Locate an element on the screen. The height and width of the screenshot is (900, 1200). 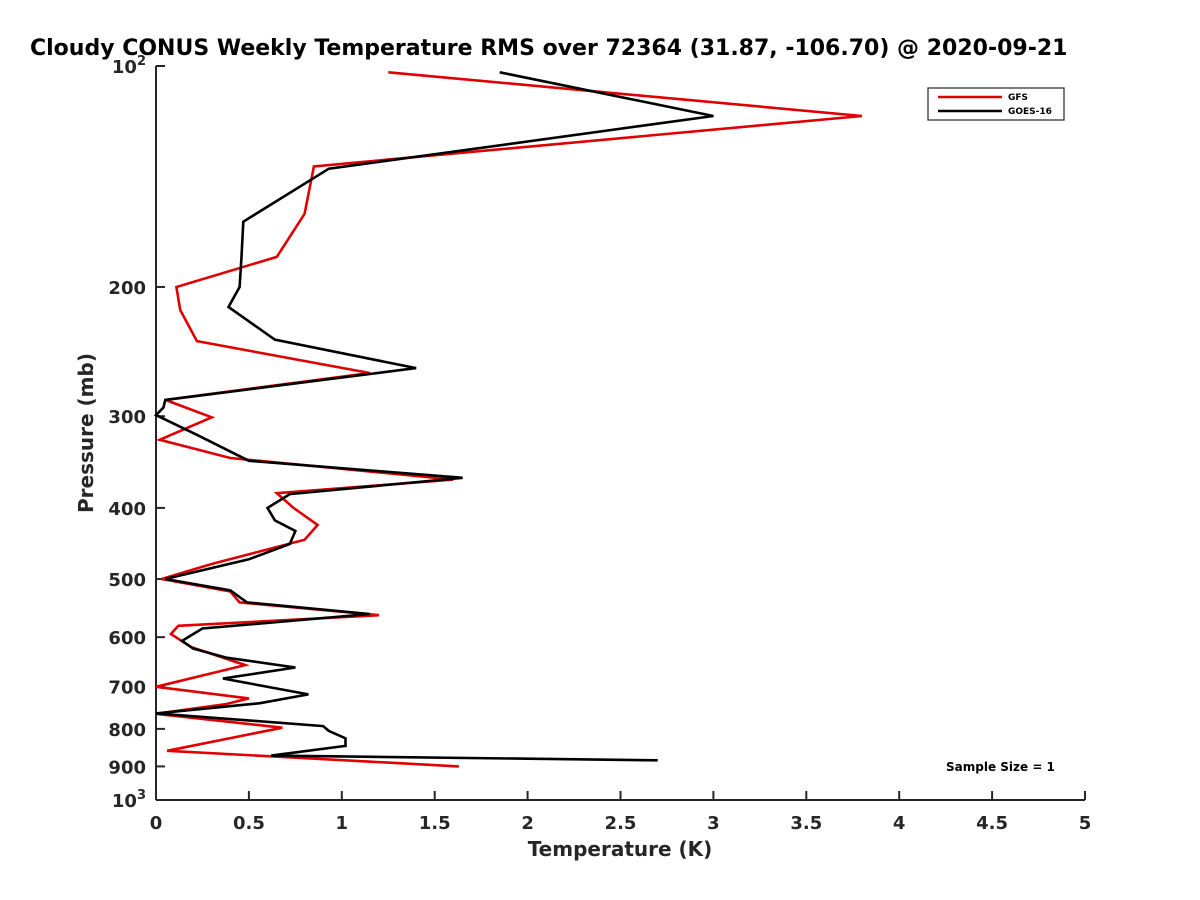
legend-label-gfs: GFS is located at coordinates (1018, 98).